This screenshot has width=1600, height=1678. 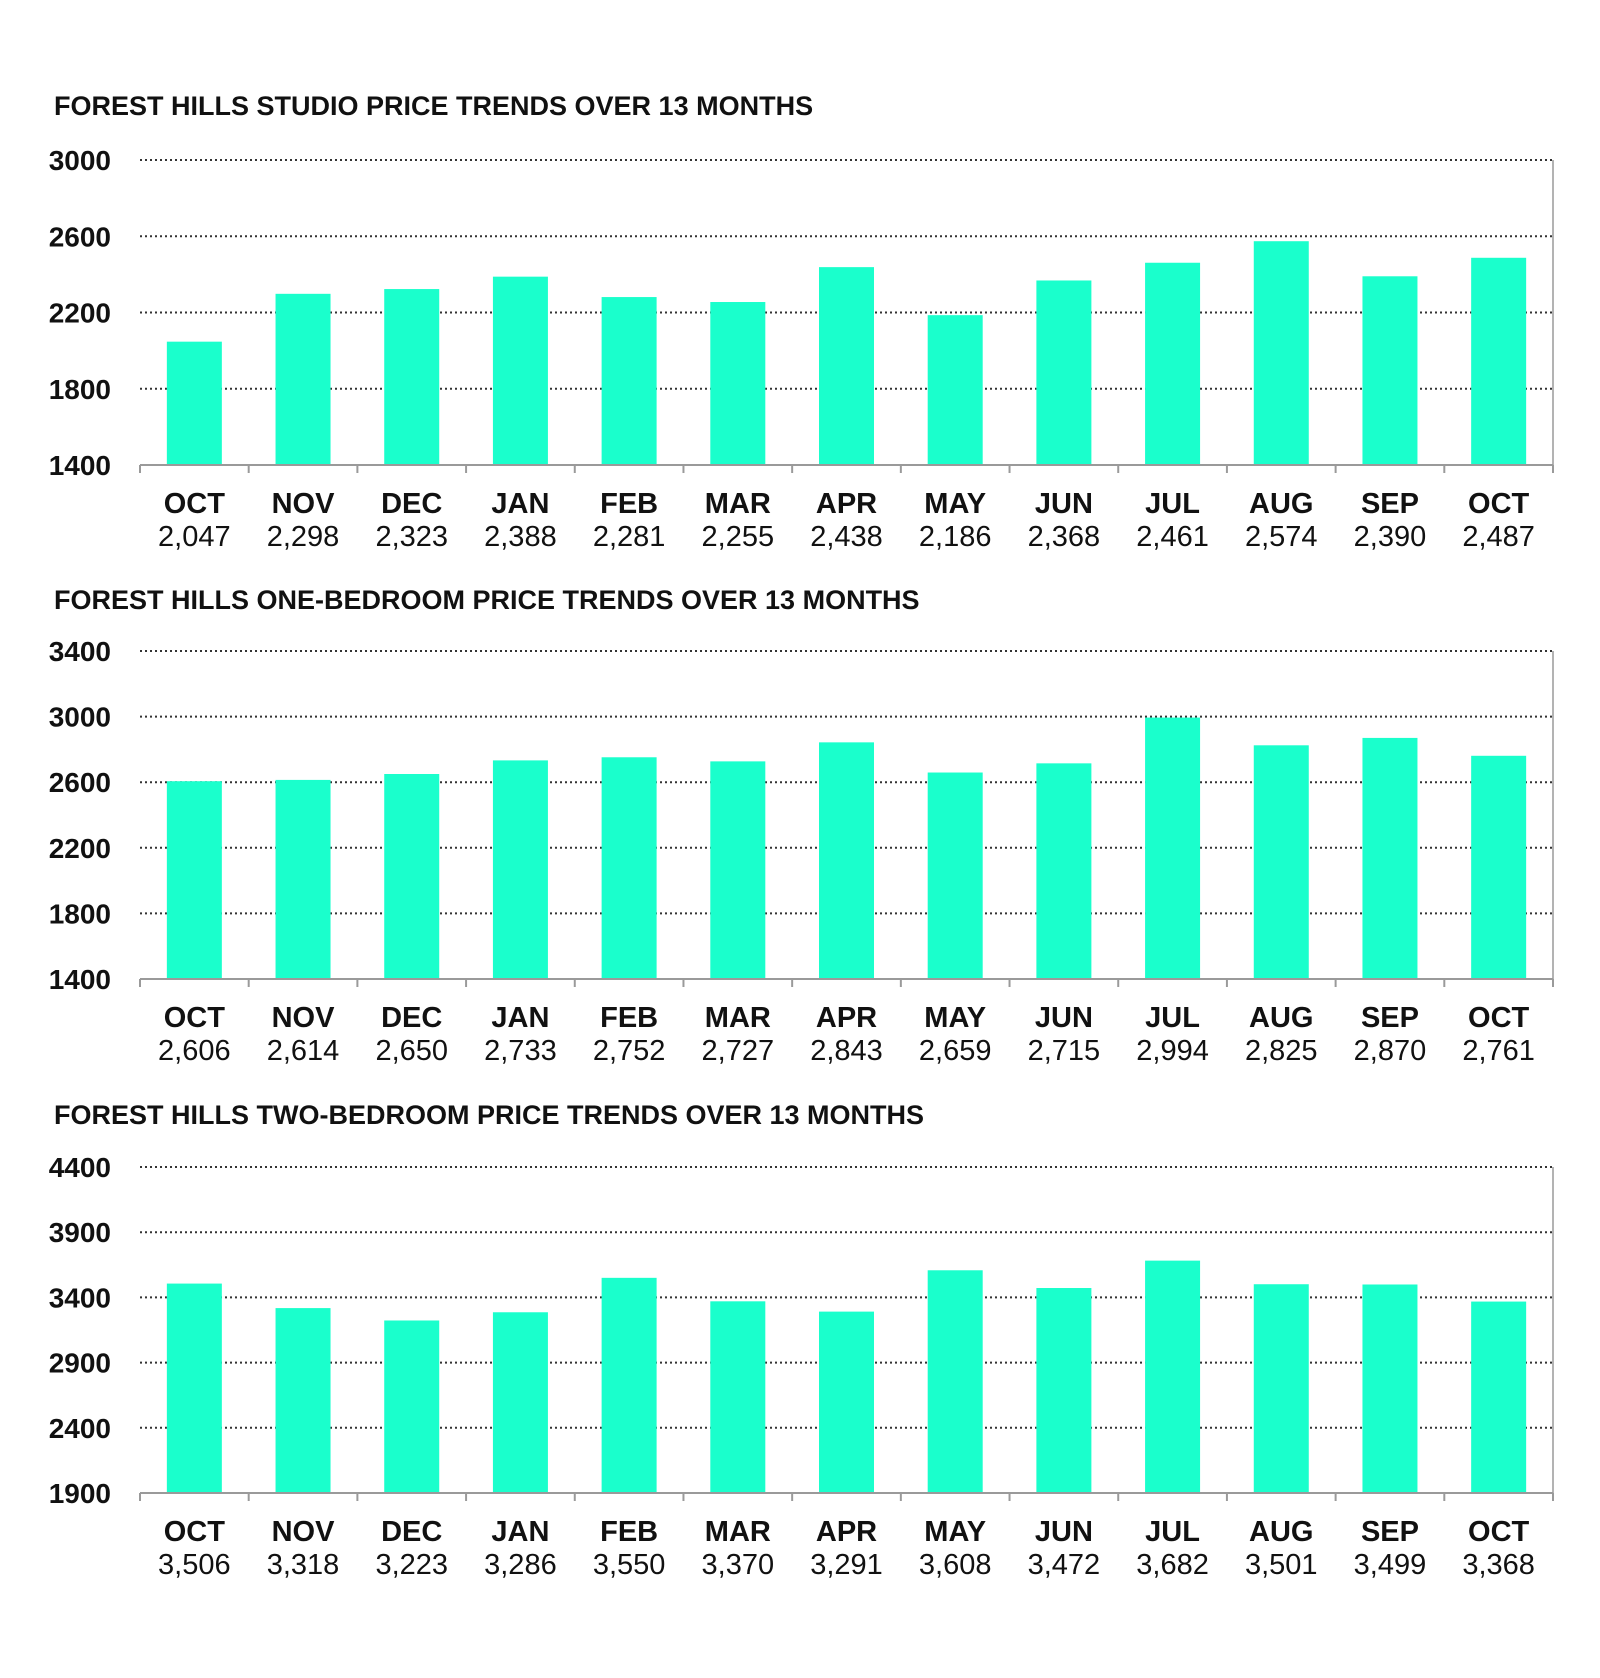 What do you see at coordinates (520, 1565) in the screenshot?
I see `x-value-label: 3,286` at bounding box center [520, 1565].